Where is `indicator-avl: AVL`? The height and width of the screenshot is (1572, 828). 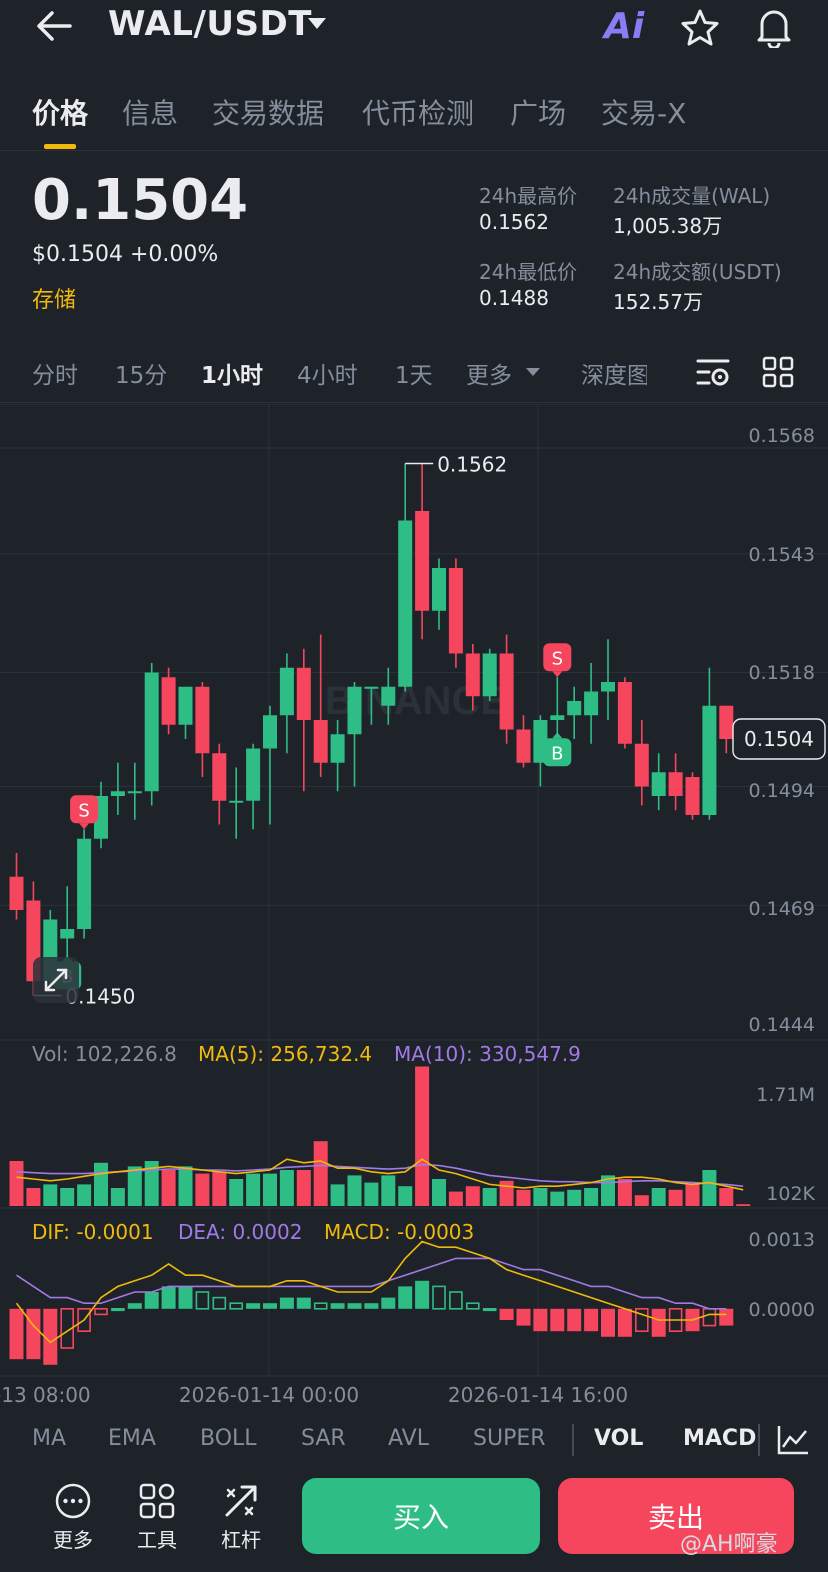 indicator-avl: AVL is located at coordinates (408, 1438).